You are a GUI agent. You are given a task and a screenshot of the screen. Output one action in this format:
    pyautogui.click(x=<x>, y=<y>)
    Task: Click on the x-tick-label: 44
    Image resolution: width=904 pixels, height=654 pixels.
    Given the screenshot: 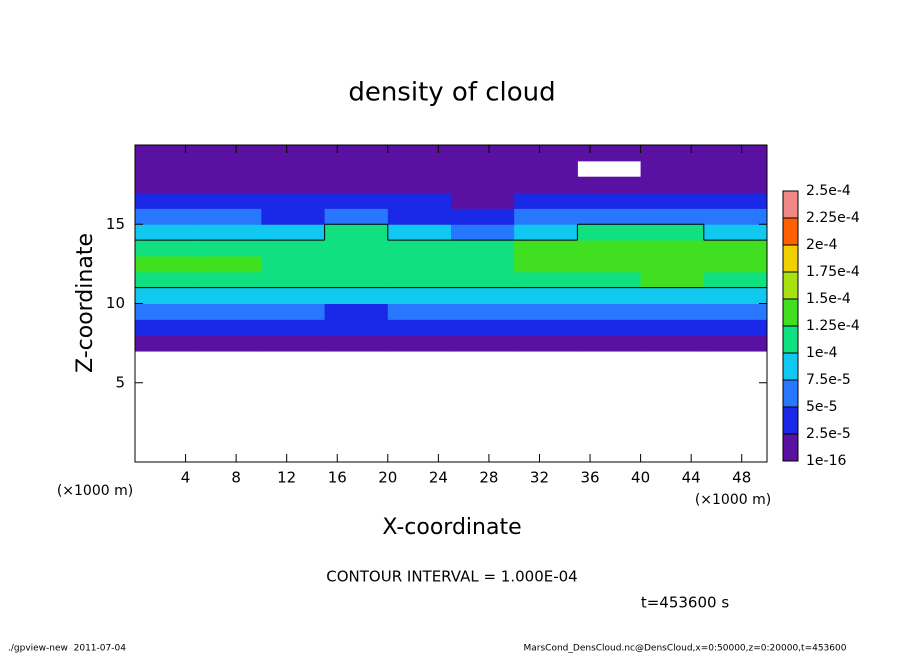 What is the action you would take?
    pyautogui.click(x=691, y=478)
    